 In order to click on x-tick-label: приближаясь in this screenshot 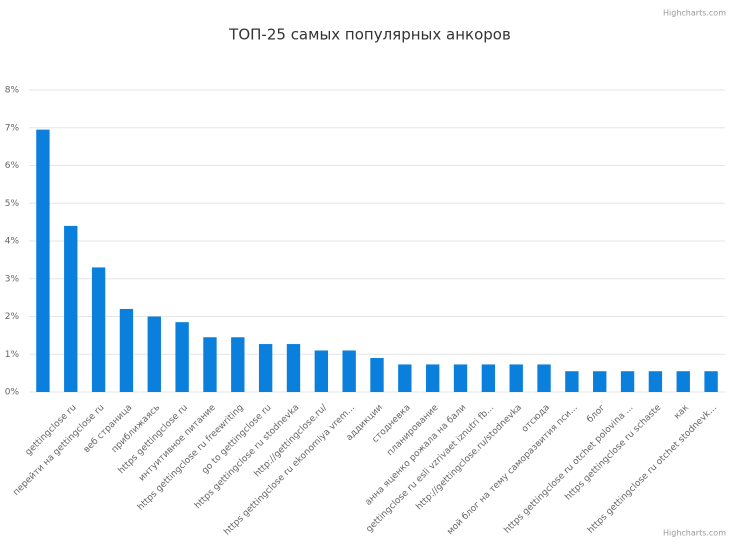, I will do `click(136, 429)`.